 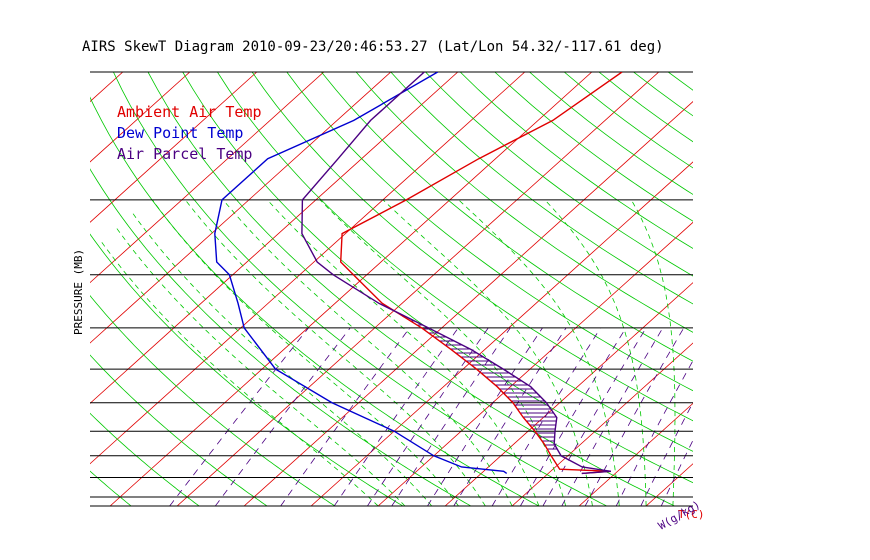 What do you see at coordinates (189, 112) in the screenshot?
I see `legend-ambient-air-temp: Ambient Air Temp` at bounding box center [189, 112].